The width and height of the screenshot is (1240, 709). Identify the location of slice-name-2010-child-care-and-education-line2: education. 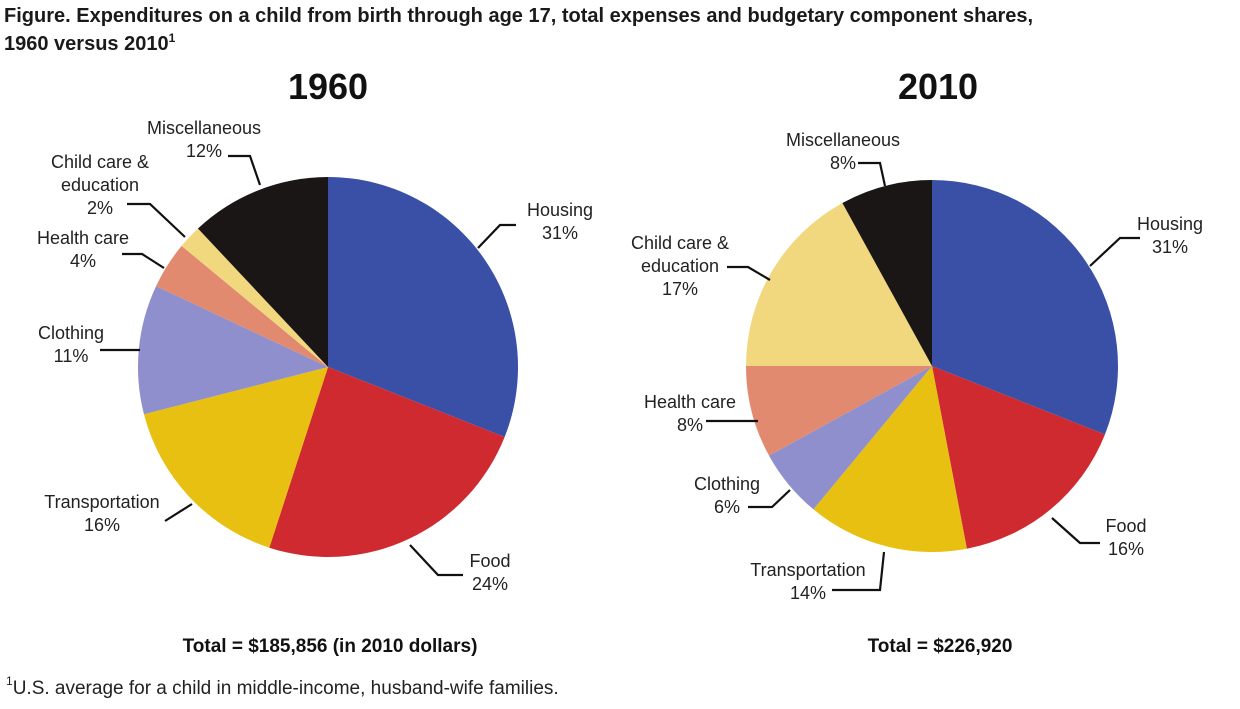
(680, 266).